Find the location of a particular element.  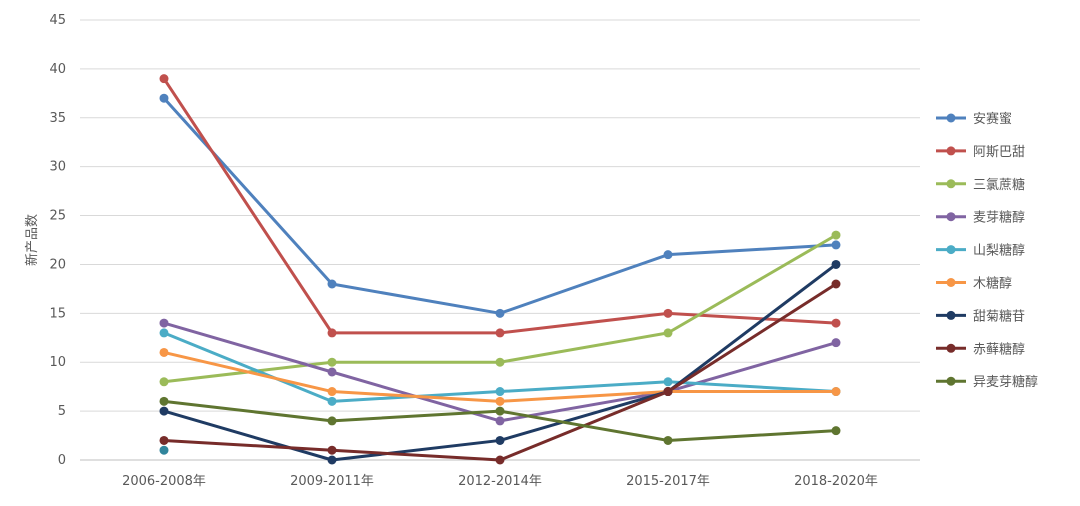

x-tick-label: 2006-2008年 is located at coordinates (164, 481).